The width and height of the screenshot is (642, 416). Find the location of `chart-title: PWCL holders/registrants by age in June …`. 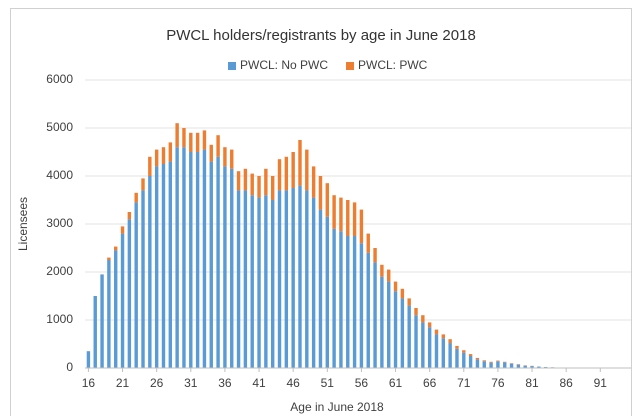

chart-title: PWCL holders/registrants by age in June … is located at coordinates (321, 35).